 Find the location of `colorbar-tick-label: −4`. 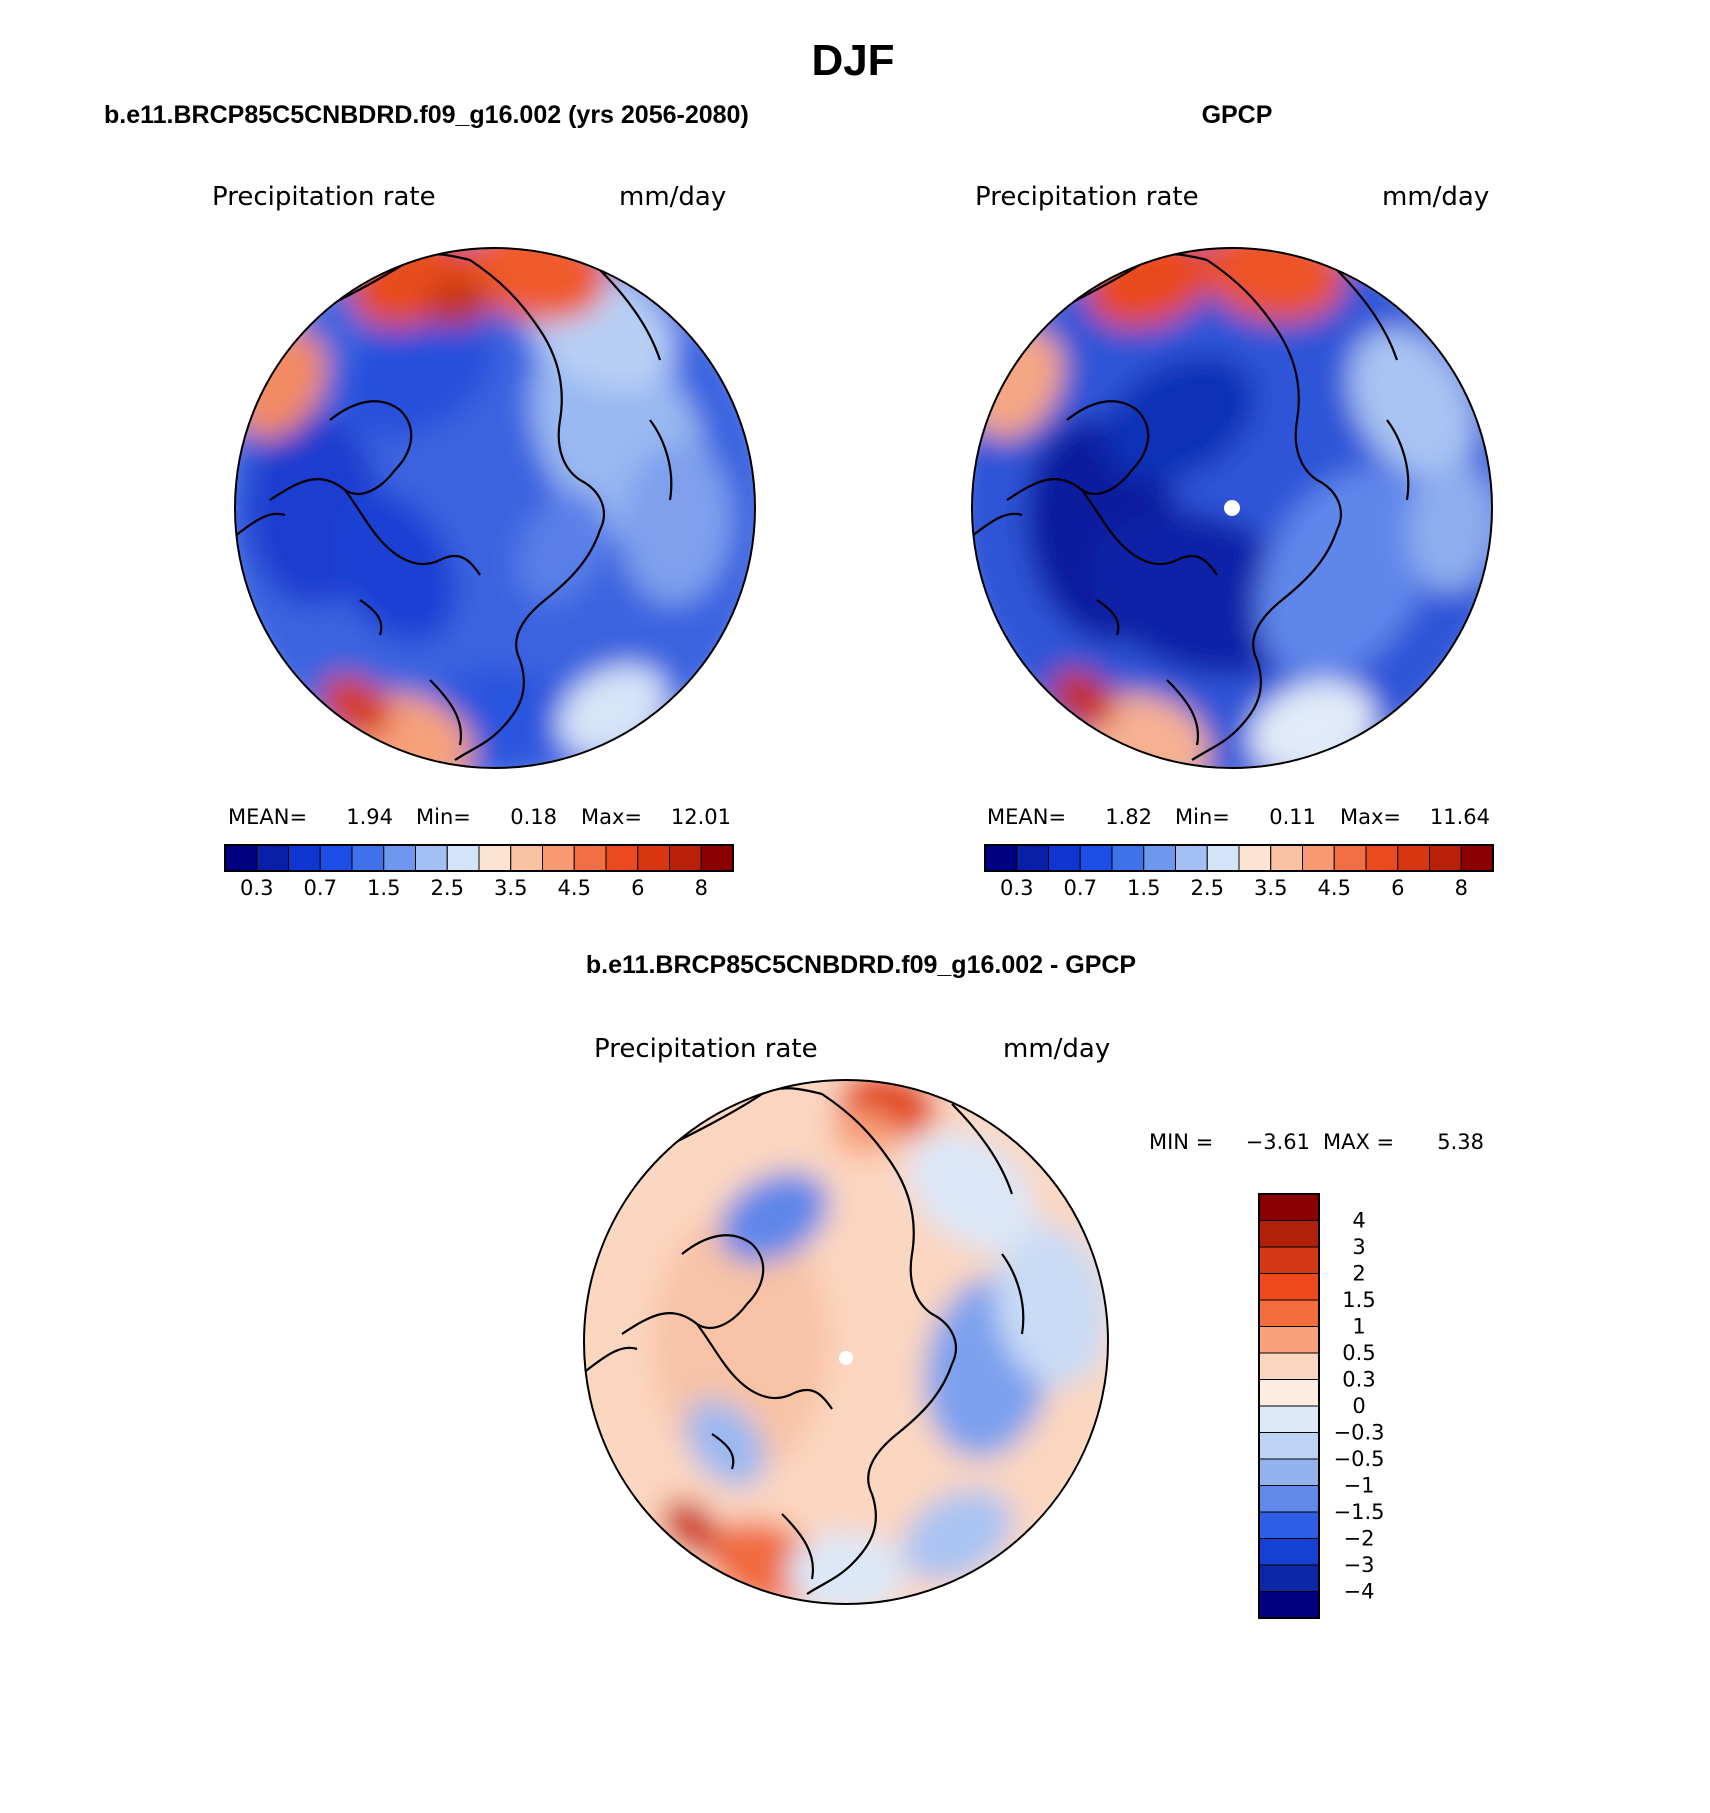

colorbar-tick-label: −4 is located at coordinates (1359, 1592).